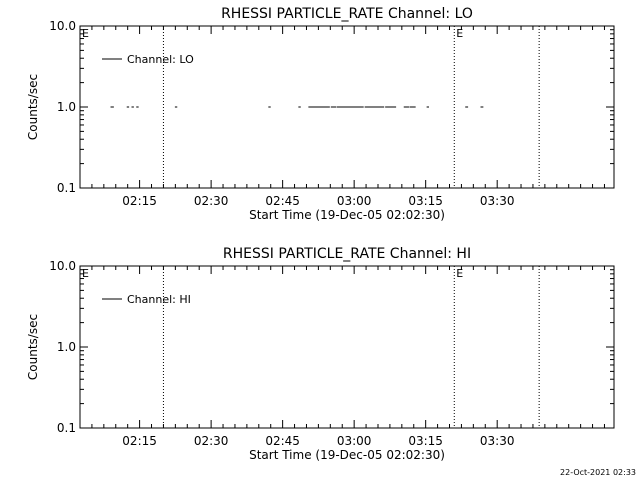 Image resolution: width=640 pixels, height=480 pixels. I want to click on legend-label: Channel: LO, so click(160, 59).